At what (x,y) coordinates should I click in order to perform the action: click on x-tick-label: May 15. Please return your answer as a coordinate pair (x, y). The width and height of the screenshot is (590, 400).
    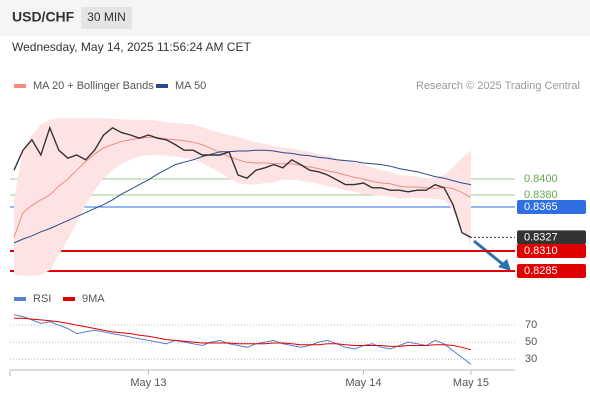
    Looking at the image, I should click on (471, 383).